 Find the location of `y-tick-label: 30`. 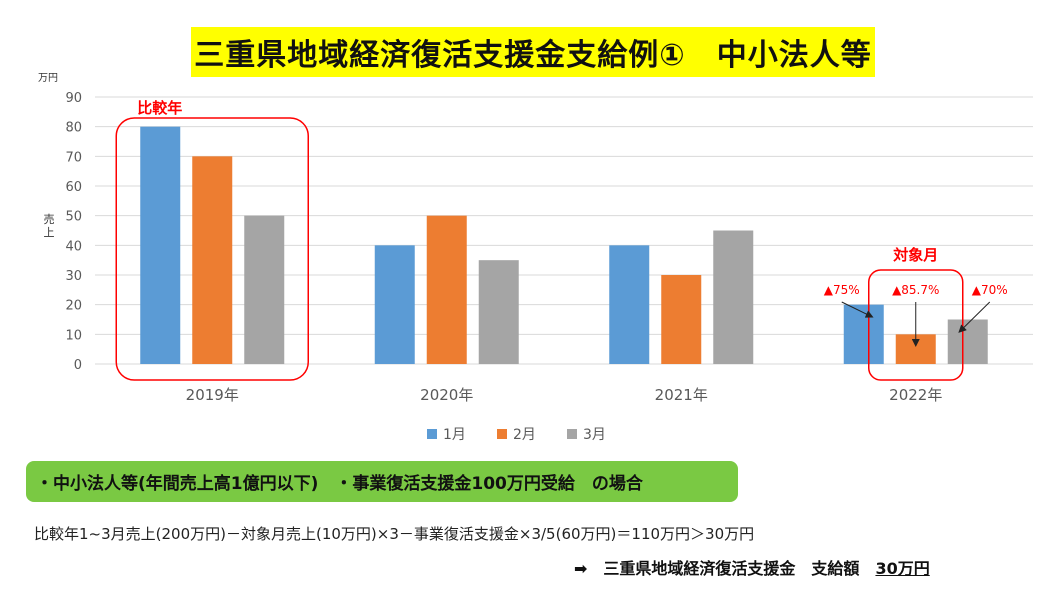

y-tick-label: 30 is located at coordinates (73, 276).